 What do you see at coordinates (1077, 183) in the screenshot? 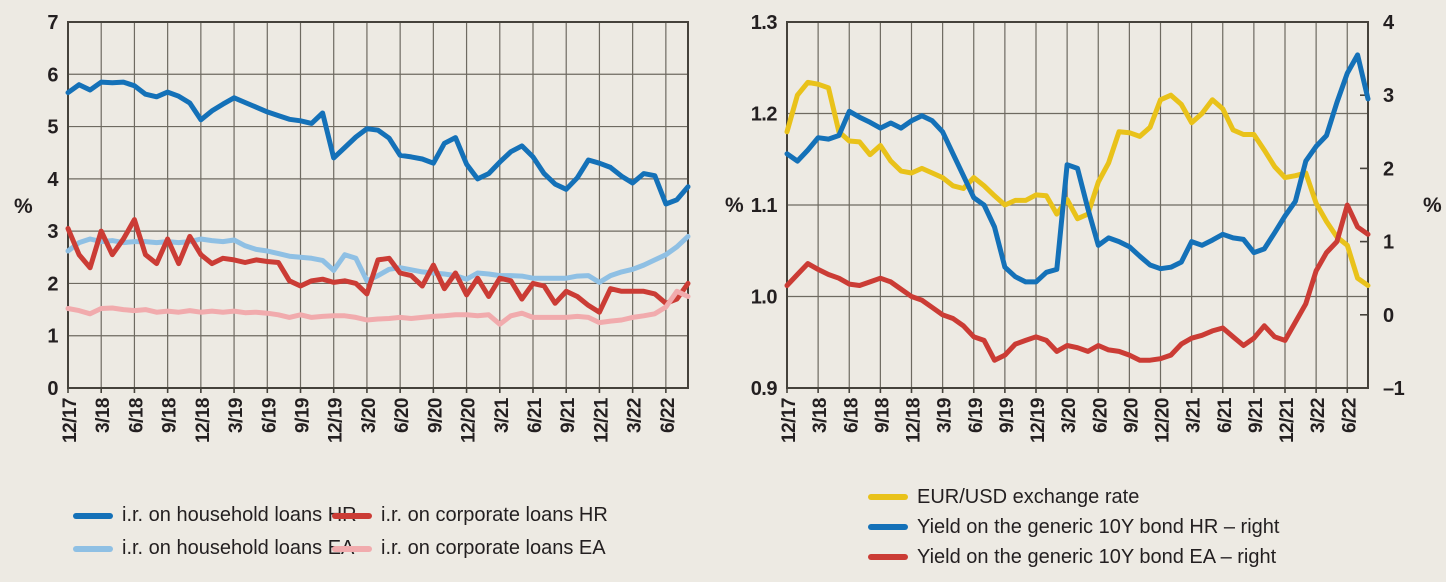
I see `series-eur-usd-exchange-rate` at bounding box center [1077, 183].